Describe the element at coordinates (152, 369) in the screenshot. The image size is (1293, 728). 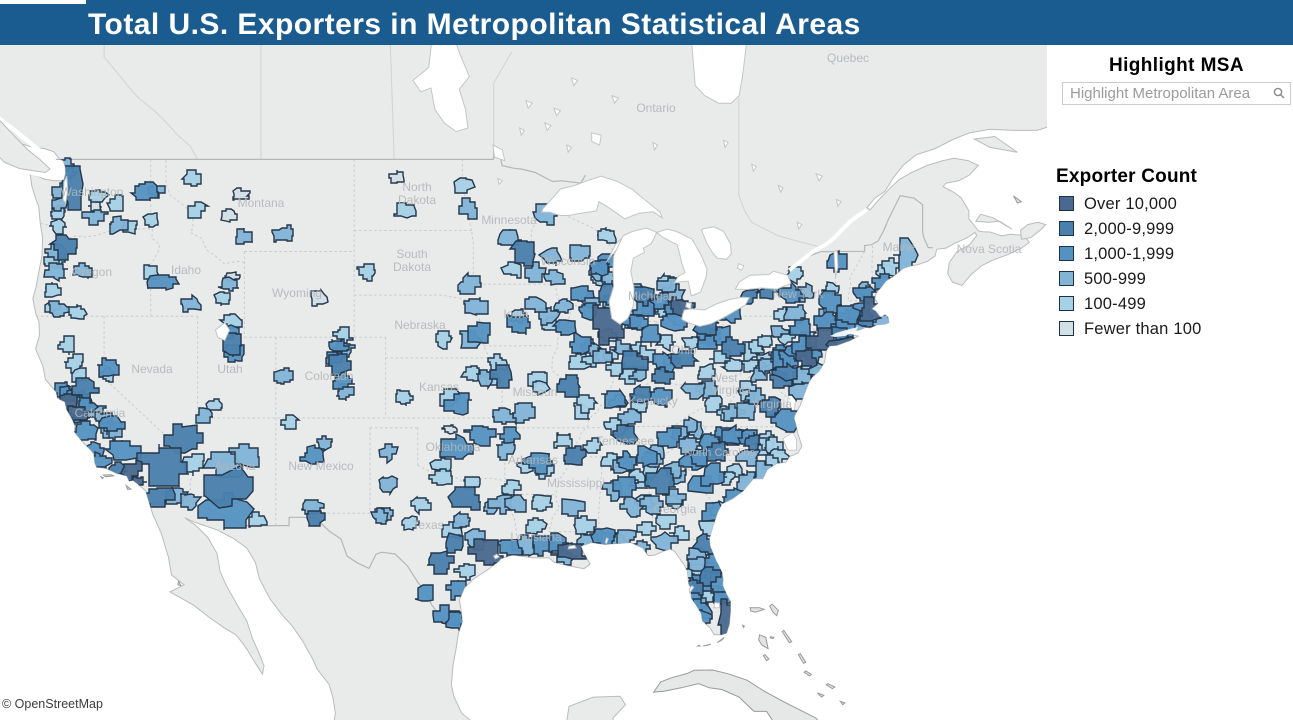
I see `svg-text: Nevada` at that location.